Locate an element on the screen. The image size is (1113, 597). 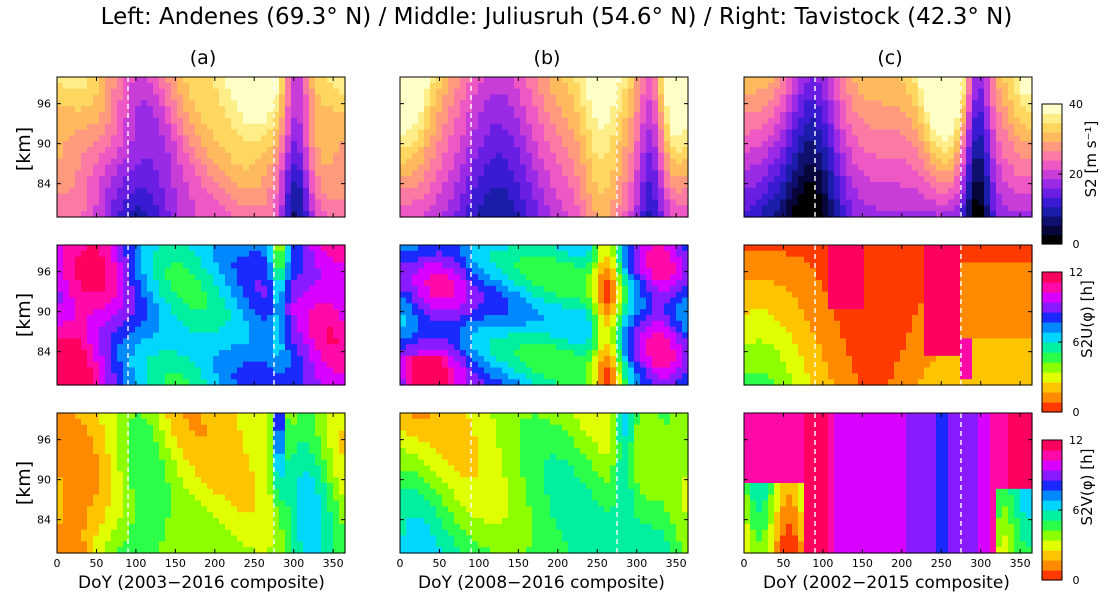
y-tick-label: 96 is located at coordinates (44, 104).